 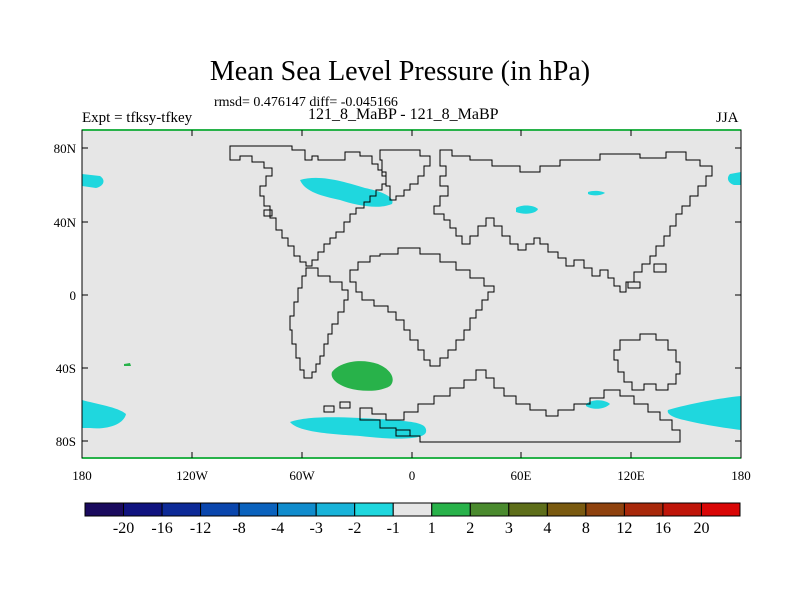 What do you see at coordinates (734, 178) in the screenshot?
I see `anomaly-north-pacific-east-negative` at bounding box center [734, 178].